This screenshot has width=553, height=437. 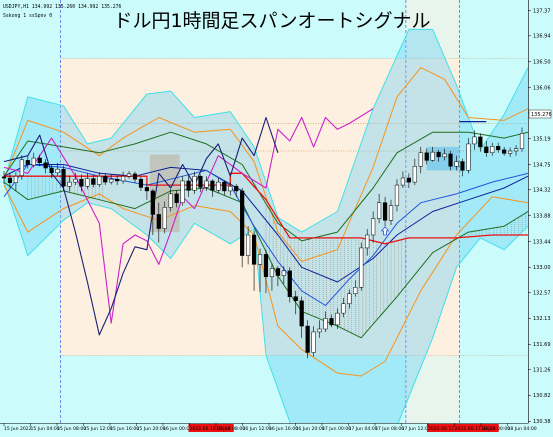 I want to click on price-tick-label: 136.06, so click(x=542, y=88).